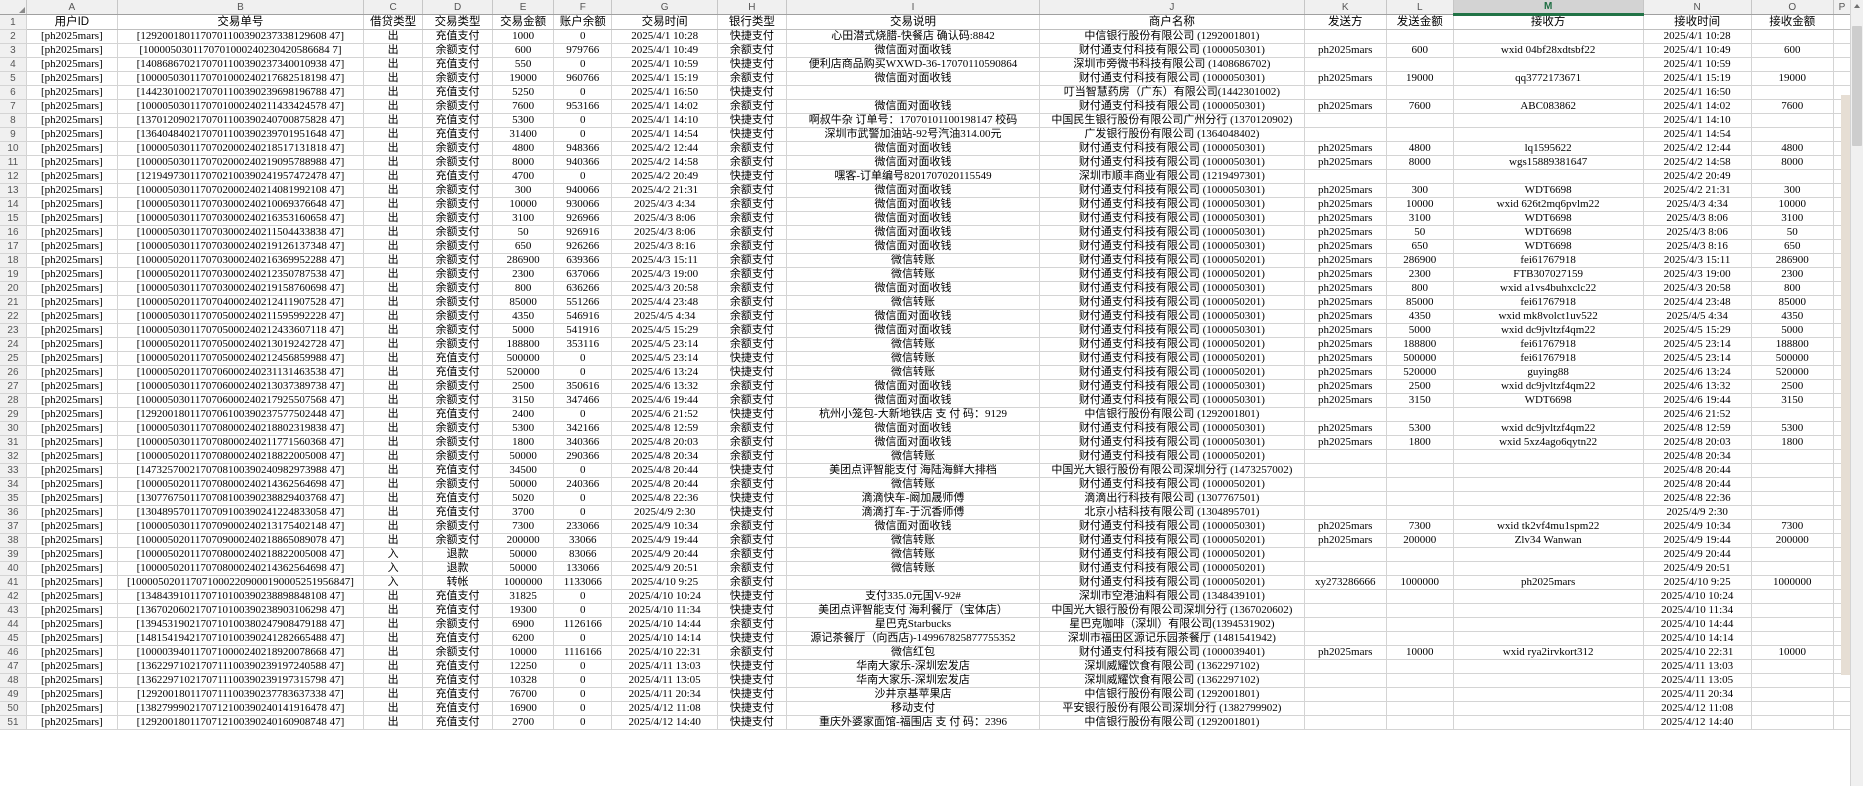 Image resolution: width=1863 pixels, height=786 pixels. Describe the element at coordinates (583, 428) in the screenshot. I see `cell-f30: 342166` at that location.